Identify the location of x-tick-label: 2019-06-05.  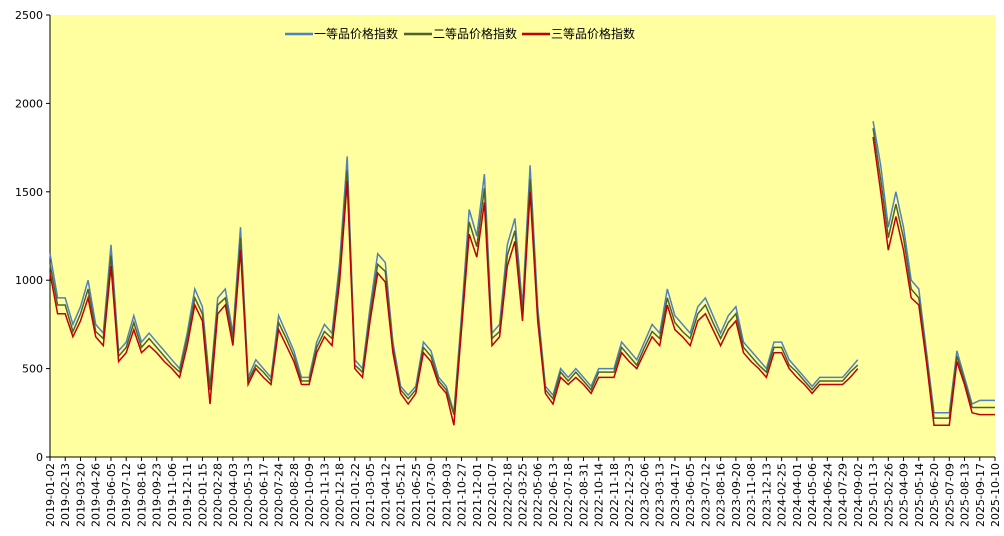
(111, 495).